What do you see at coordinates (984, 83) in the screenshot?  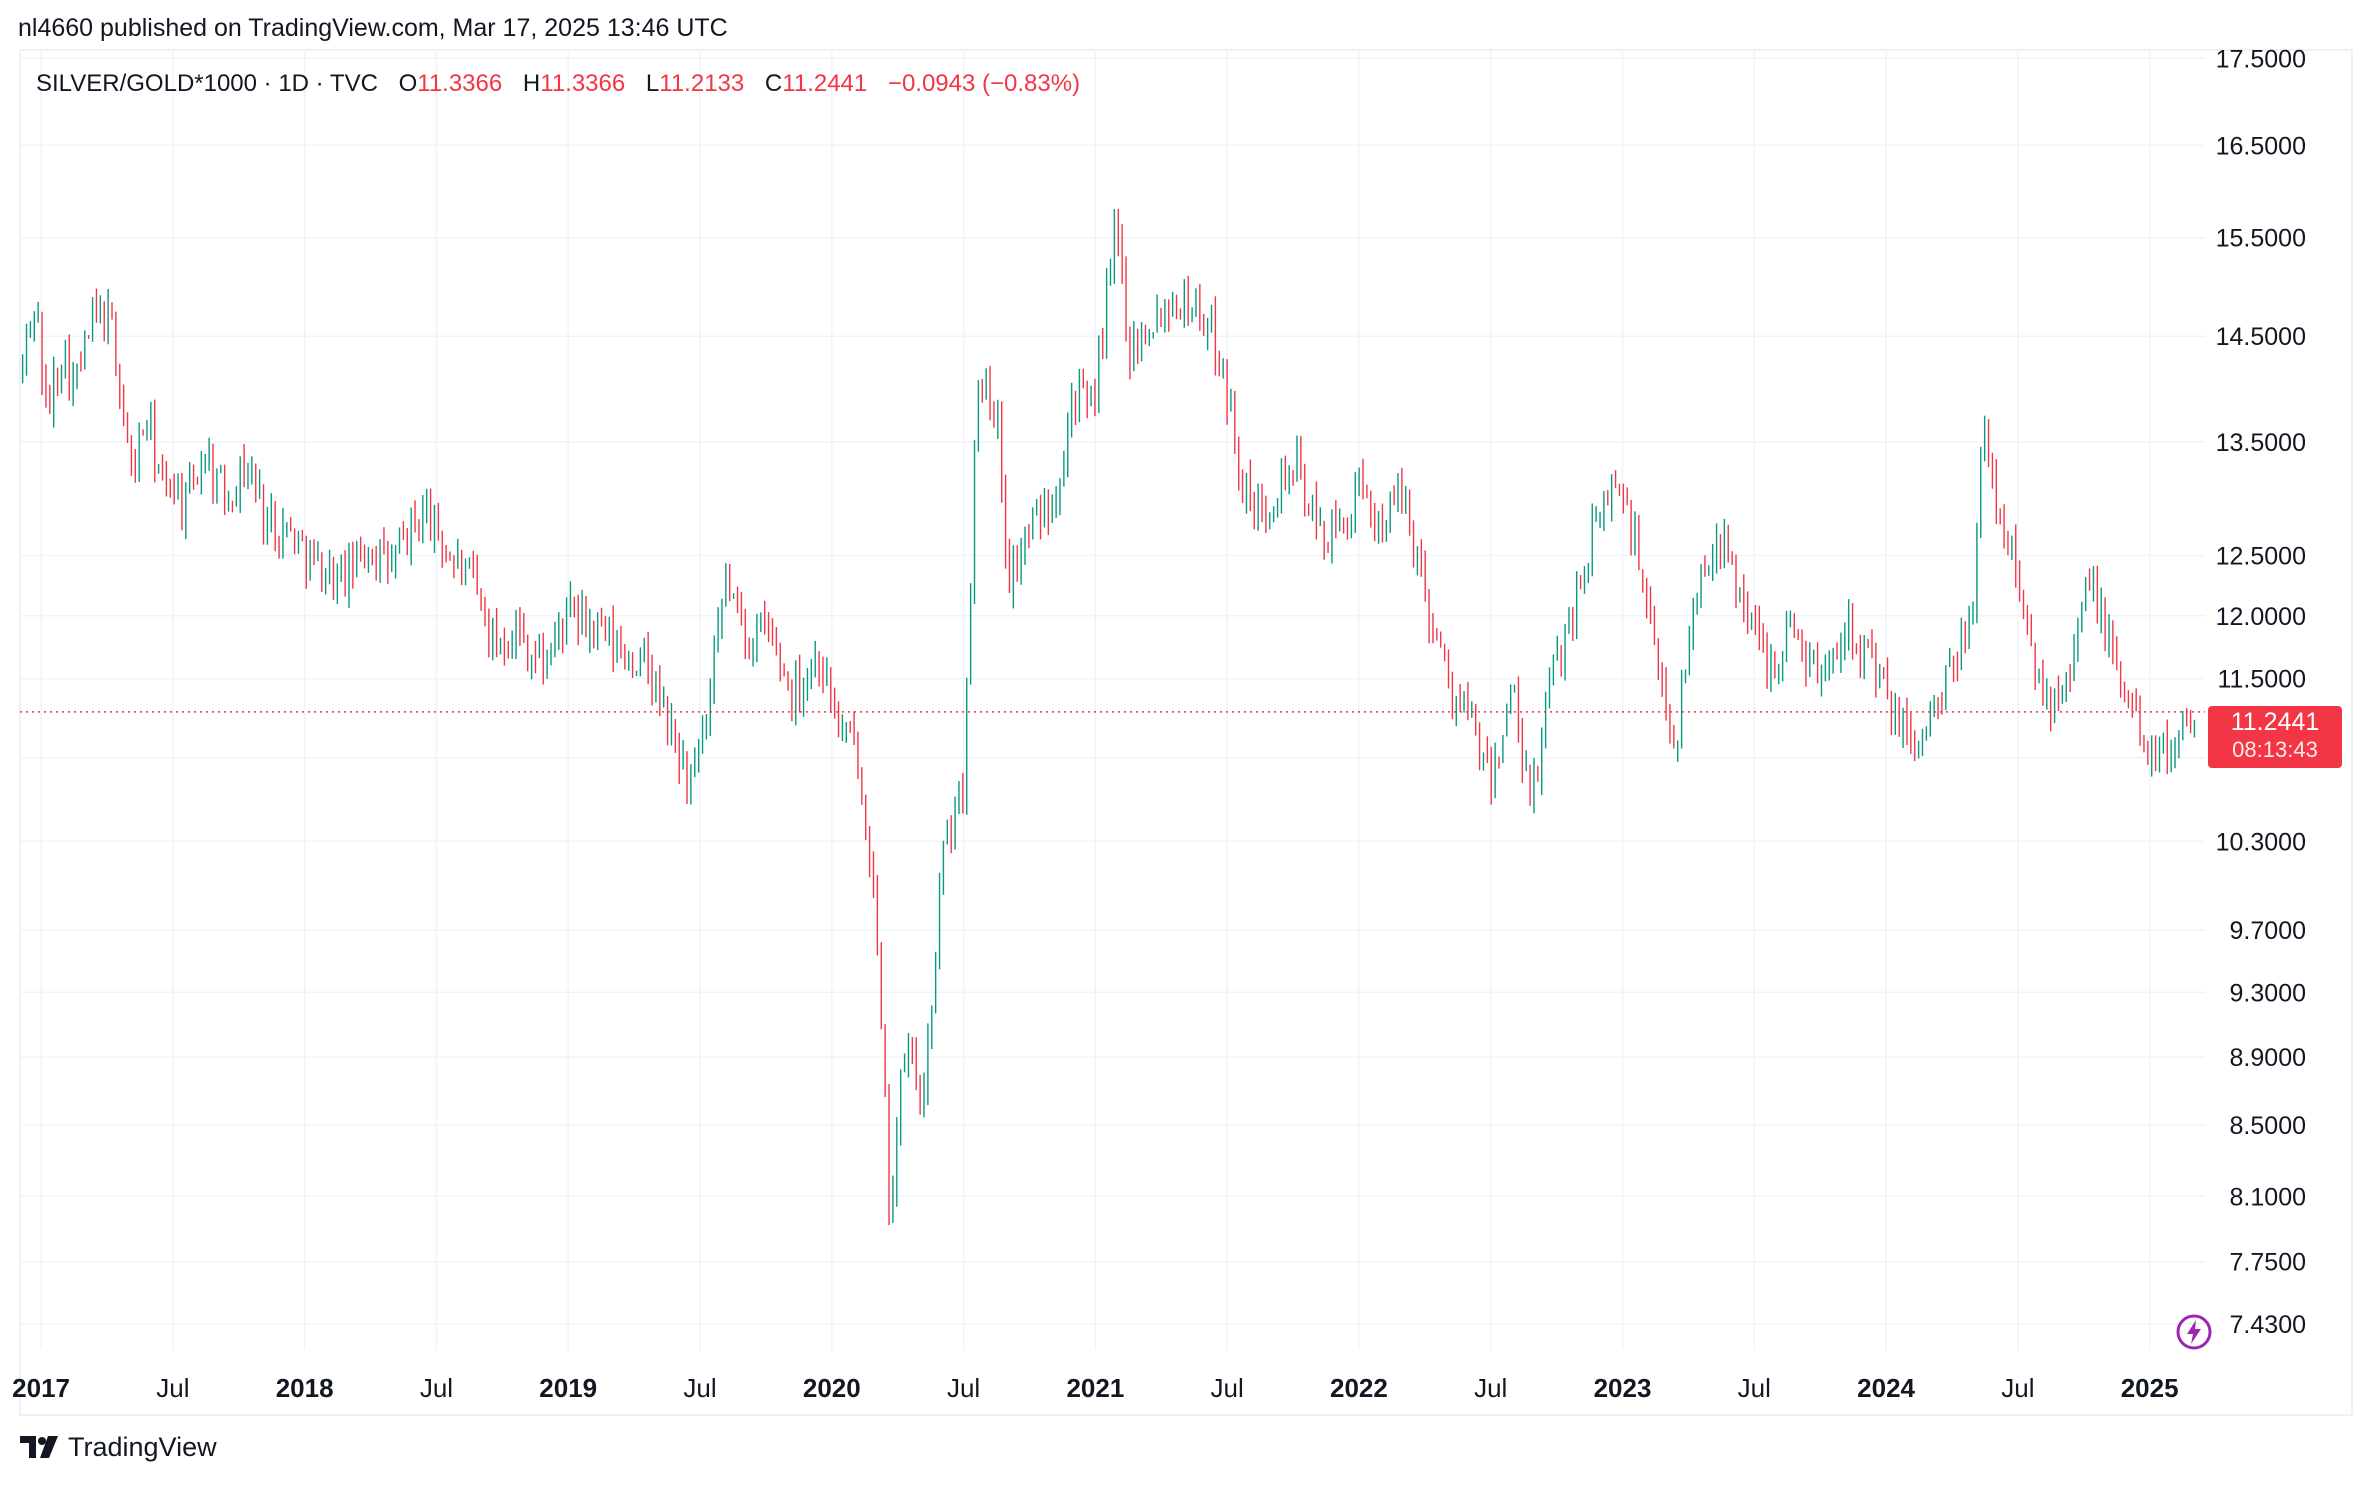 I see `change-value: −0.0943 (−0.83%)` at bounding box center [984, 83].